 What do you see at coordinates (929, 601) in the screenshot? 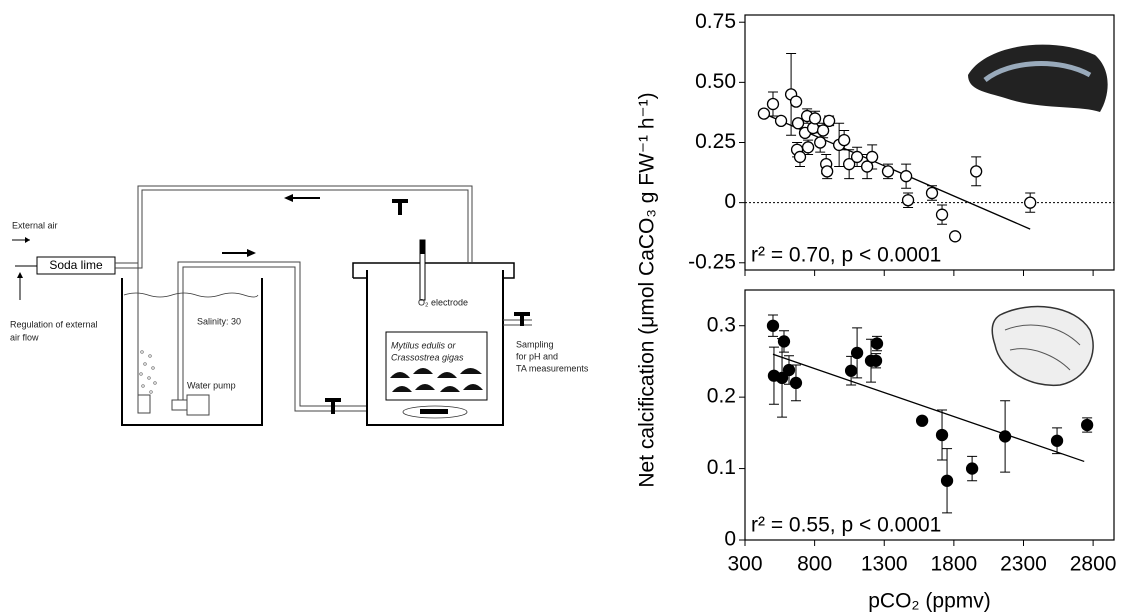
I see `x-axis-label: pCO₂ (ppmv)` at bounding box center [929, 601].